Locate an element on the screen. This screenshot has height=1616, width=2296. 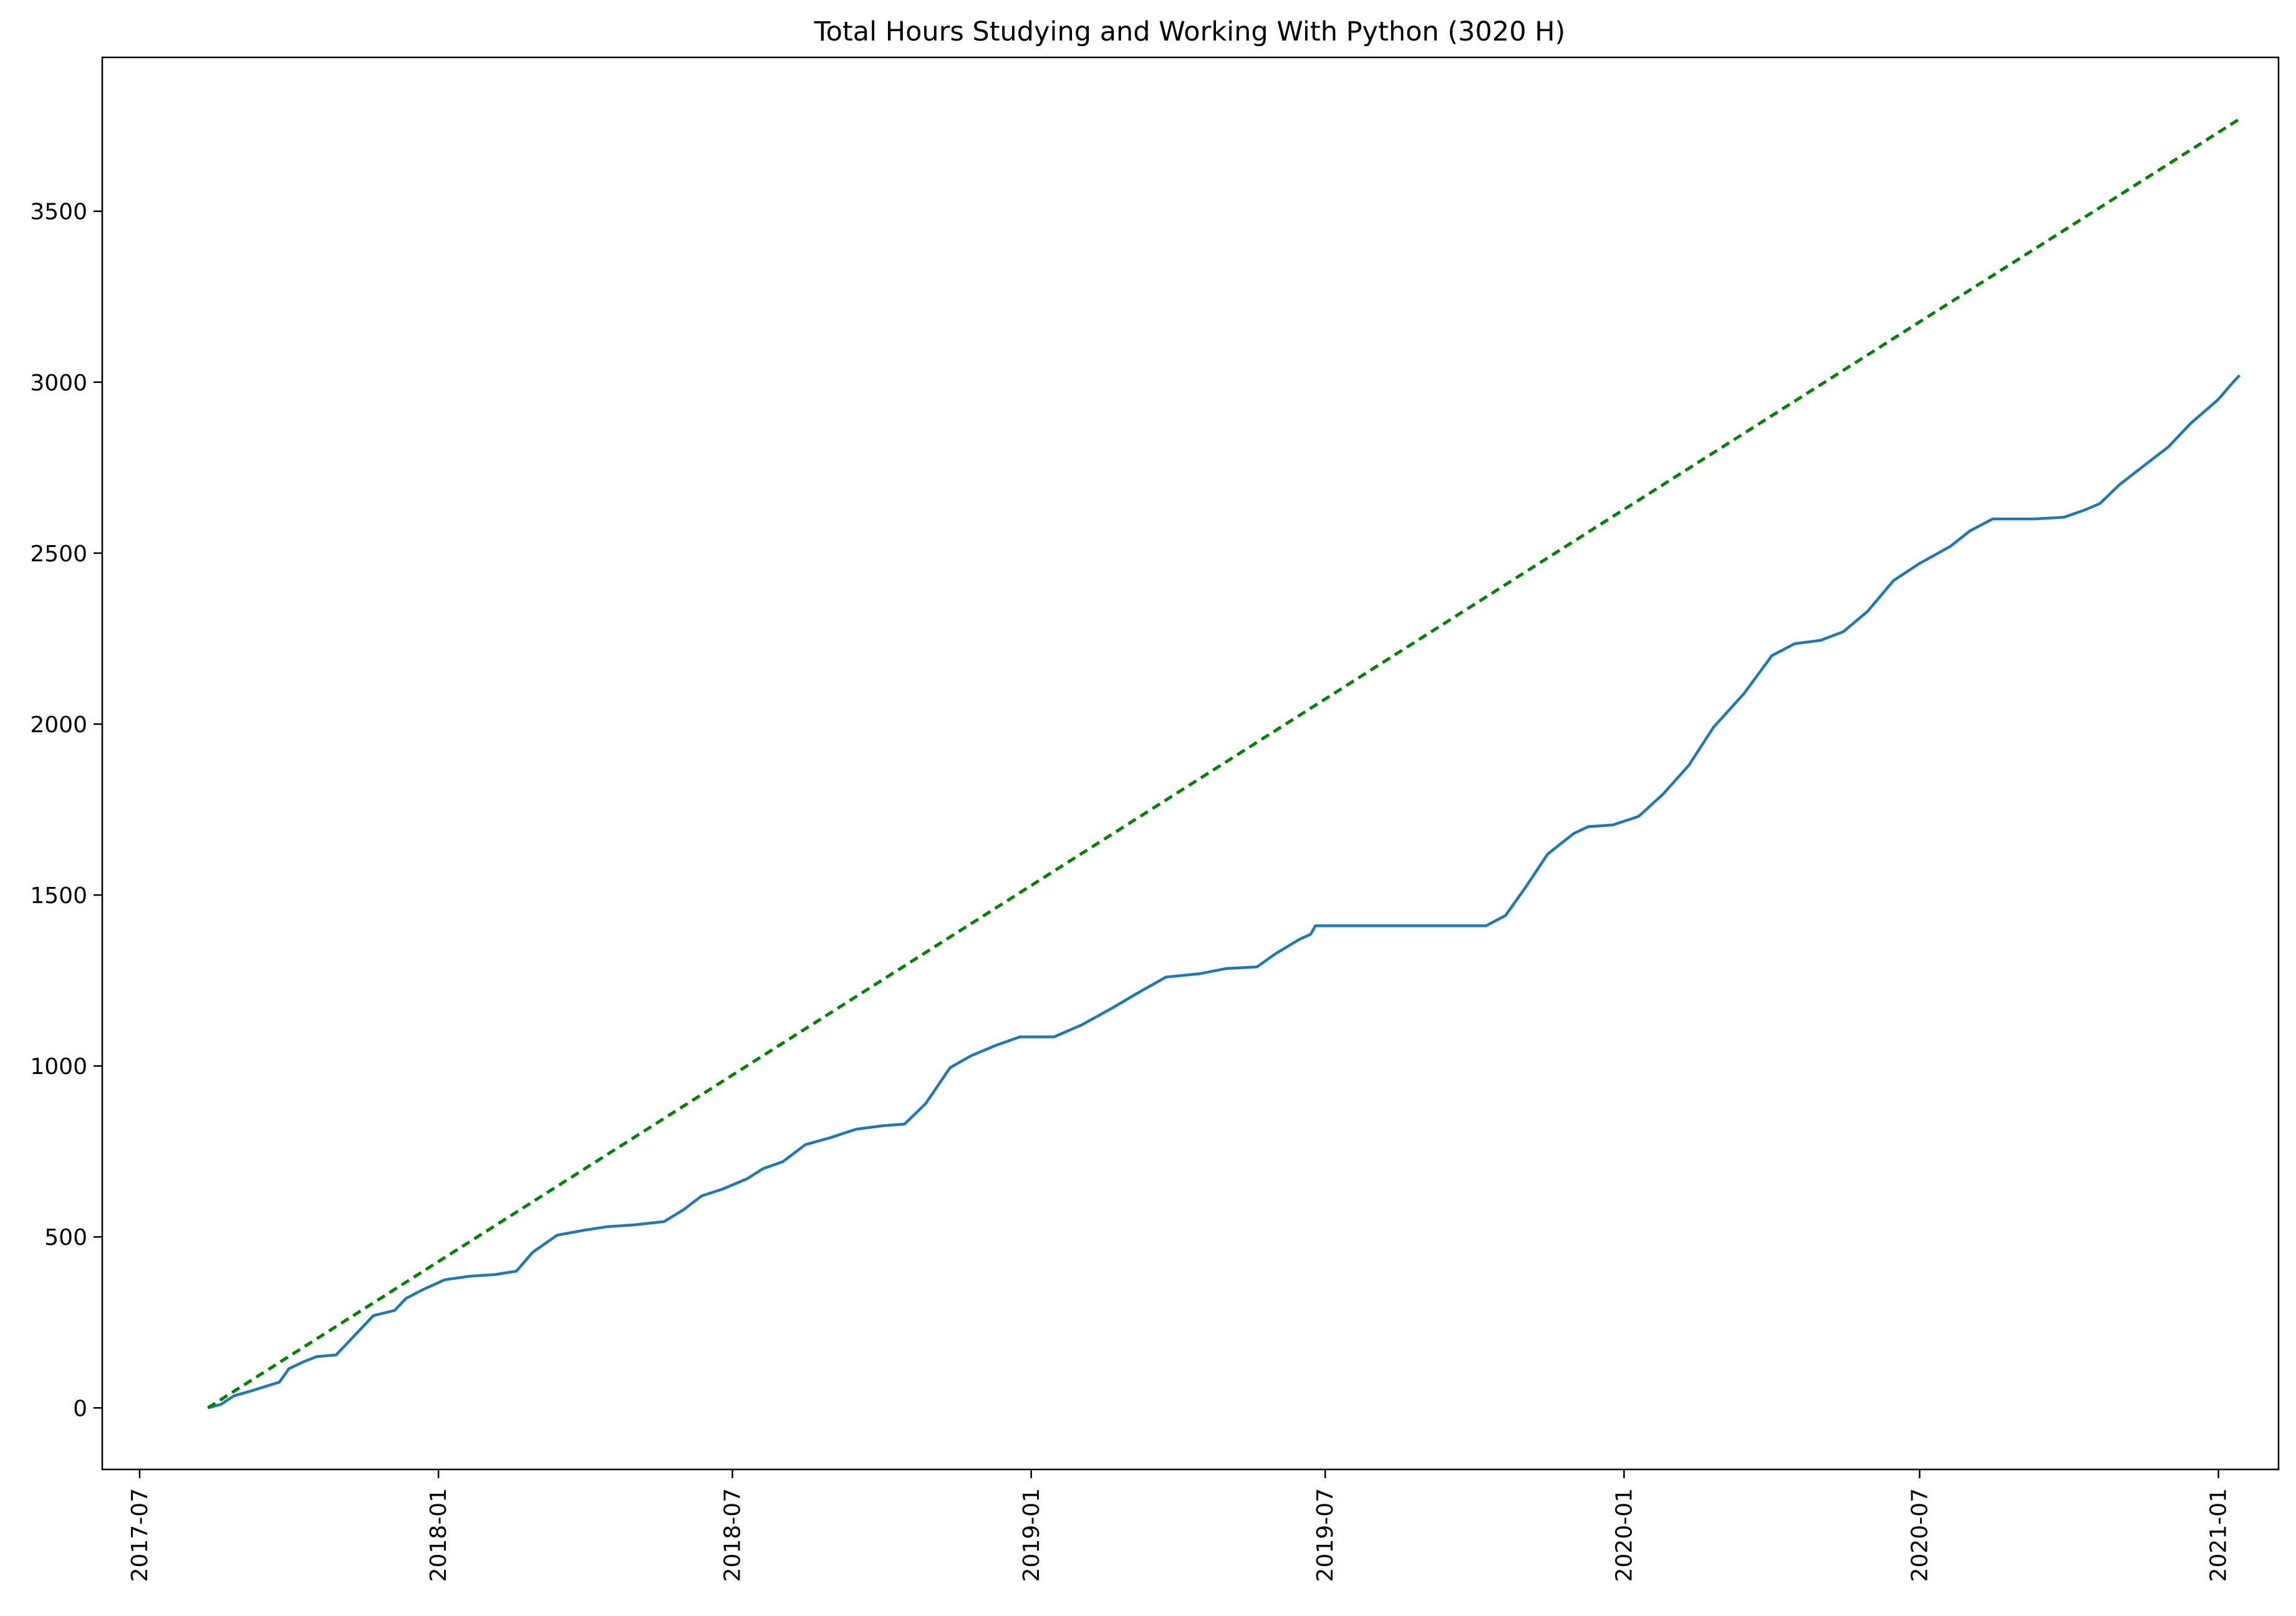
x-tick-label: 2020-01 is located at coordinates (1624, 1535).